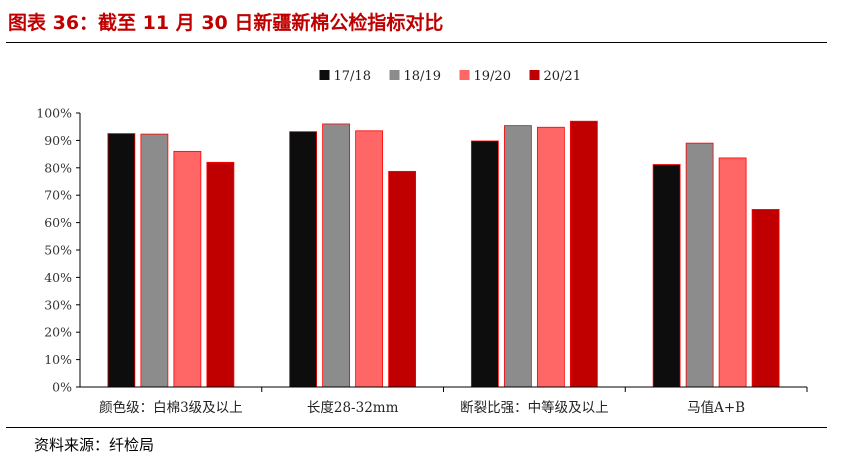 The image size is (851, 476). Describe the element at coordinates (450, 76) in the screenshot. I see `legend: 17/18 18/19 19/20 20/21` at that location.